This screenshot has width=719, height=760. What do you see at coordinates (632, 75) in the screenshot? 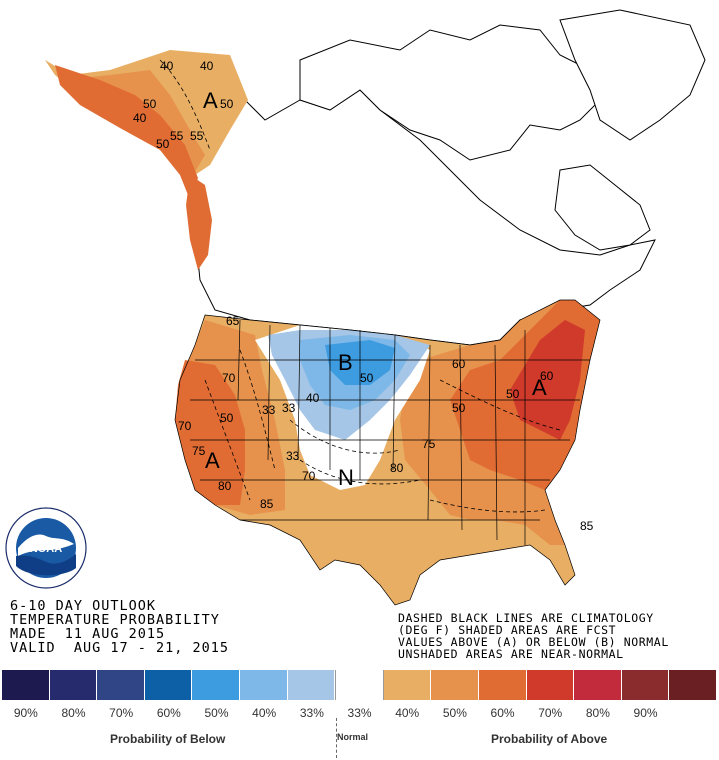
I see `greenland` at bounding box center [632, 75].